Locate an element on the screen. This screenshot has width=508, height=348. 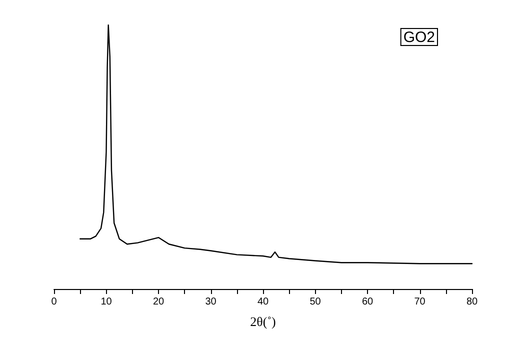
x-tick-label: 80 is located at coordinates (472, 302).